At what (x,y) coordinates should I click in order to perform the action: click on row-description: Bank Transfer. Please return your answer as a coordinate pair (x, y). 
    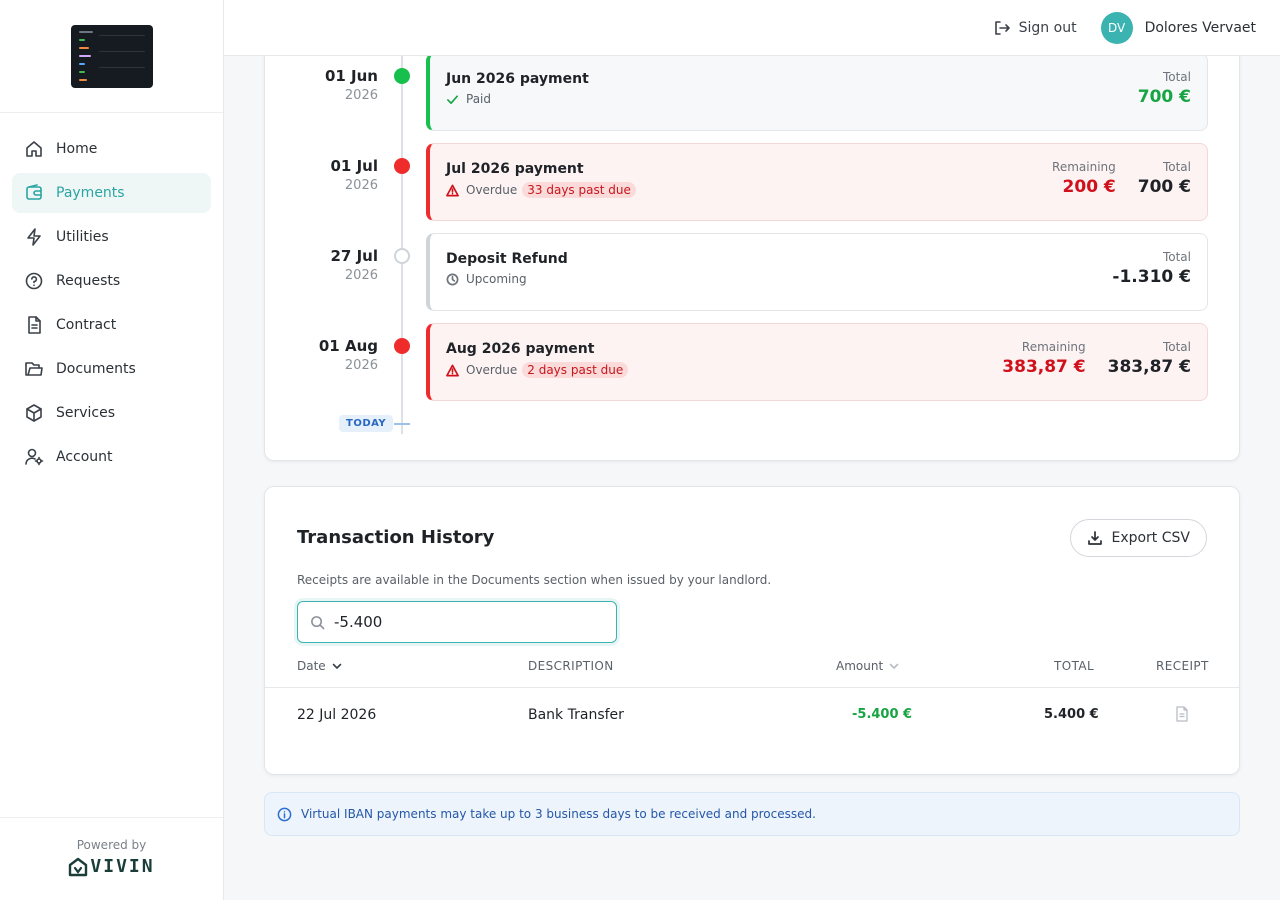
    Looking at the image, I should click on (576, 715).